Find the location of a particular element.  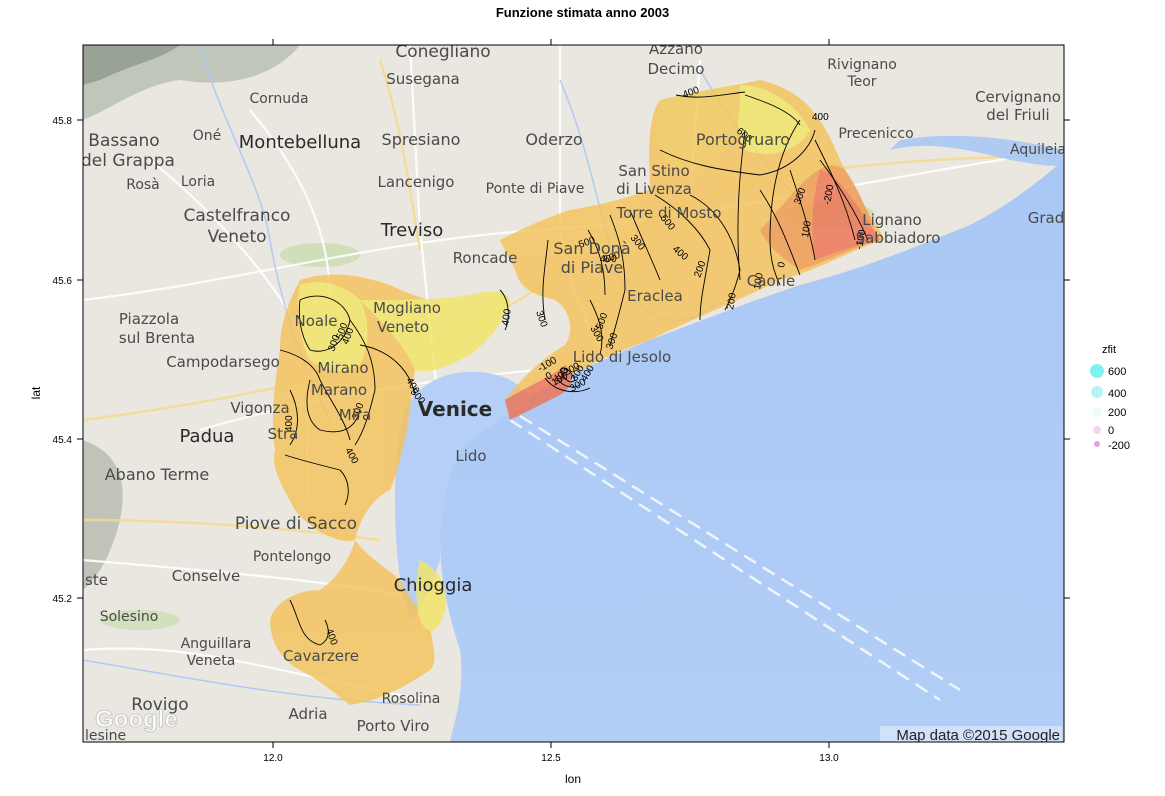

shipping-lanes is located at coordinates (735, 558).